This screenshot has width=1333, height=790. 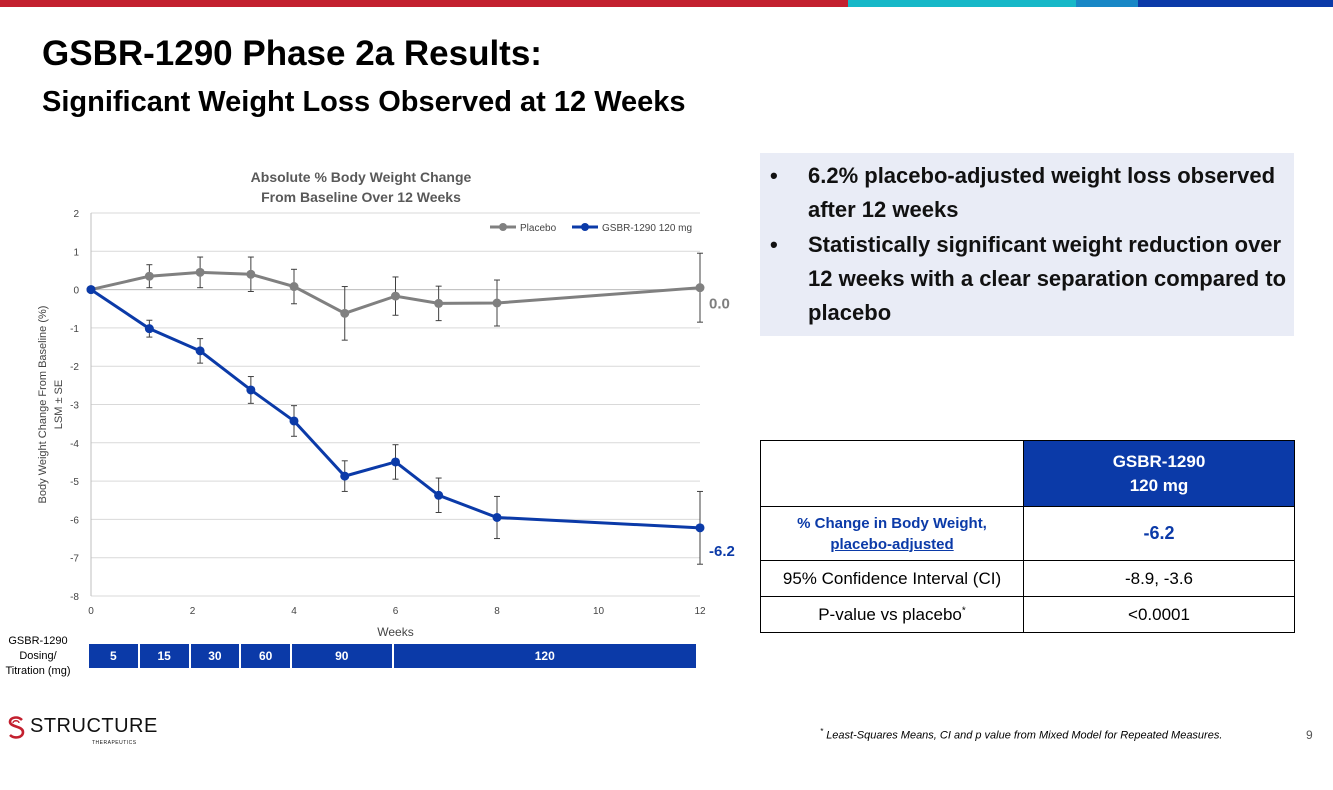 I want to click on dosing-label-line: Dosing/, so click(x=38, y=656).